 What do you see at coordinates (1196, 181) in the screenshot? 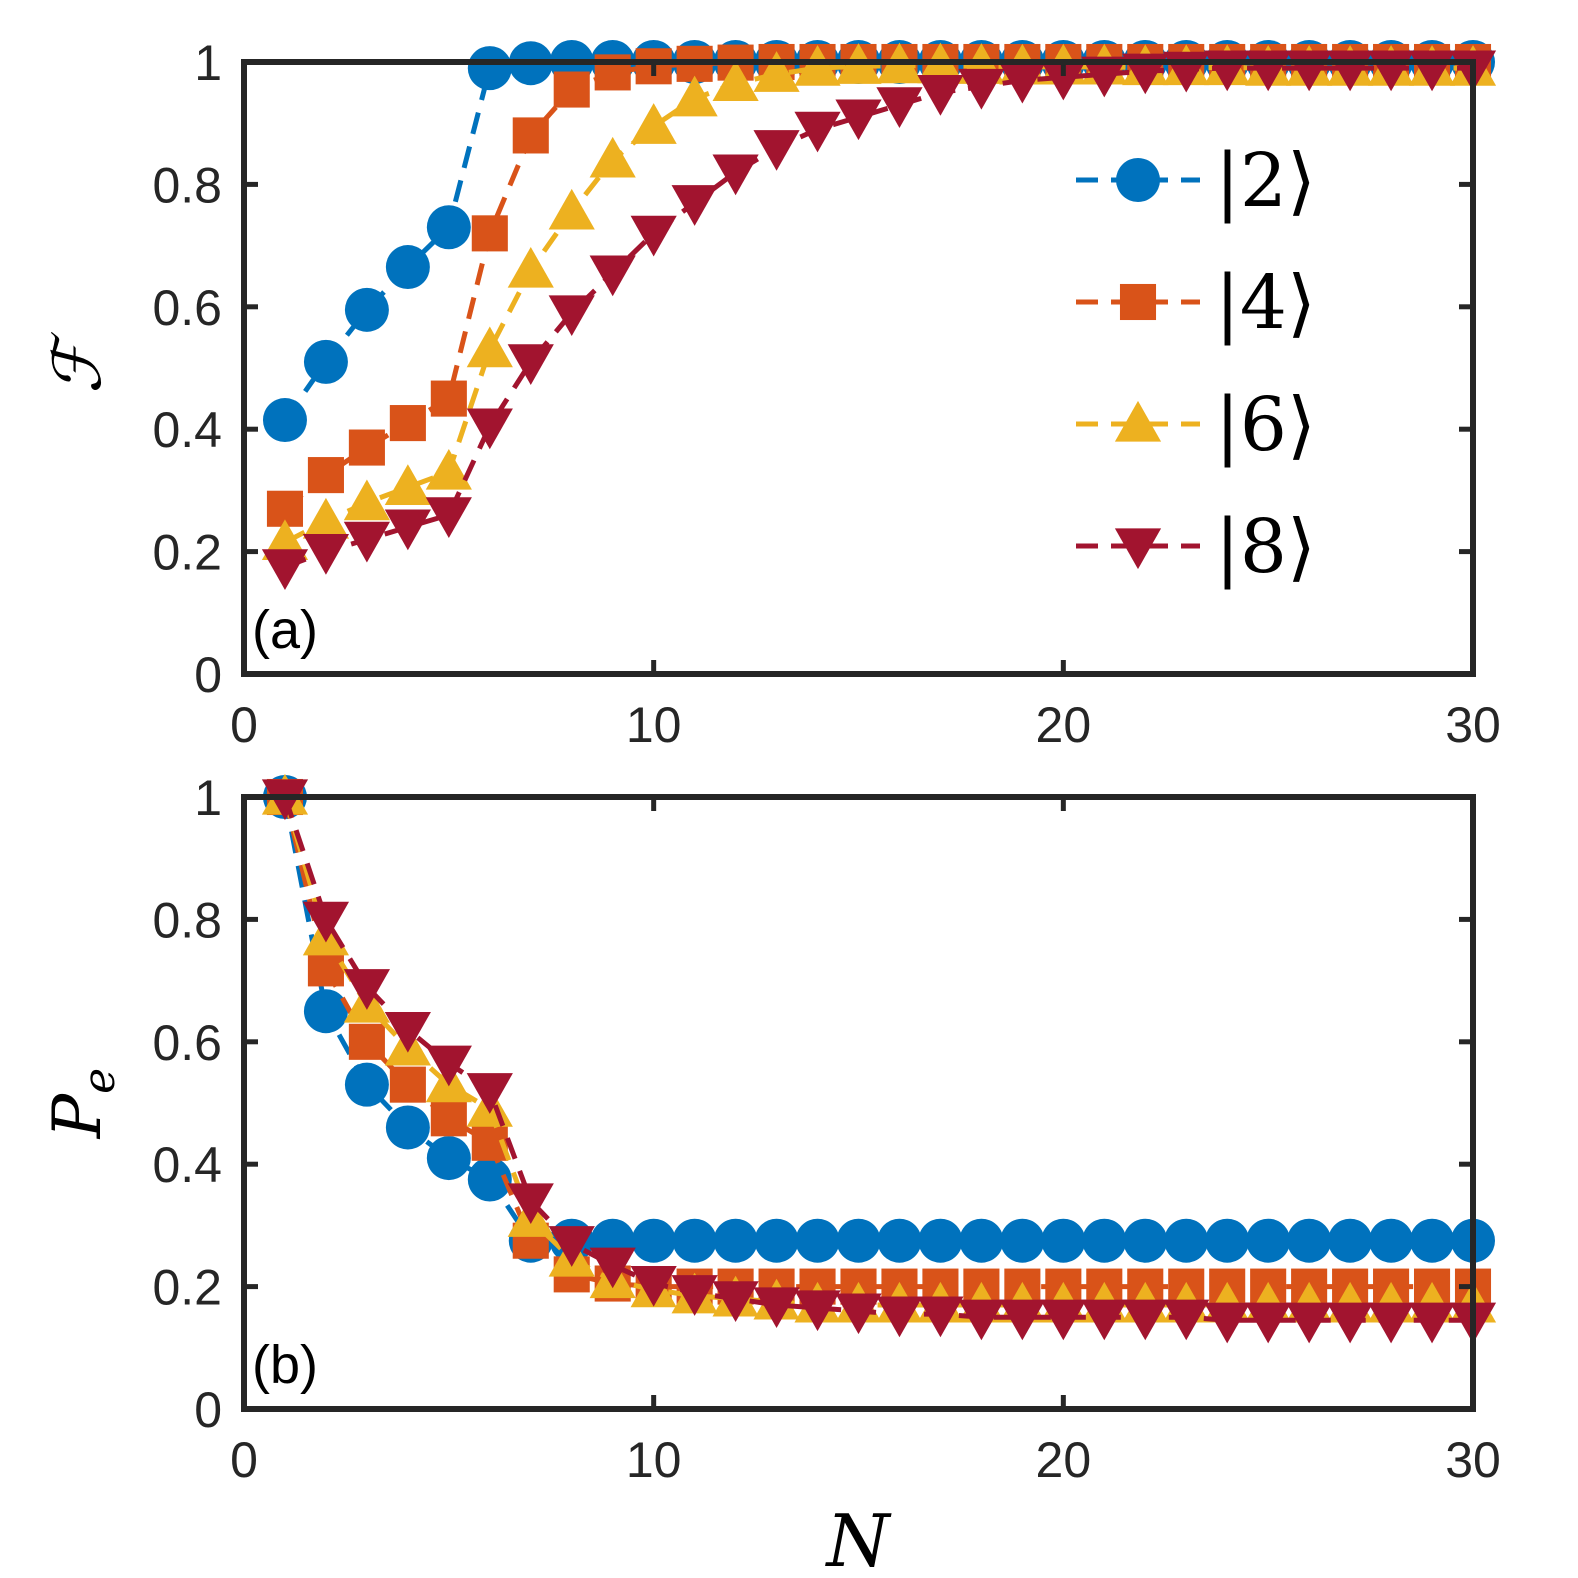
I see `legend-entry-2: |2⟩` at bounding box center [1196, 181].